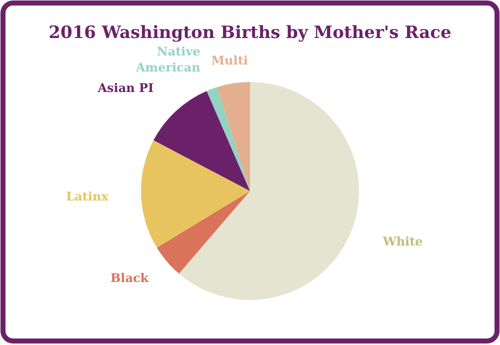 The width and height of the screenshot is (500, 345). What do you see at coordinates (229, 61) in the screenshot?
I see `slice-label: Multi` at bounding box center [229, 61].